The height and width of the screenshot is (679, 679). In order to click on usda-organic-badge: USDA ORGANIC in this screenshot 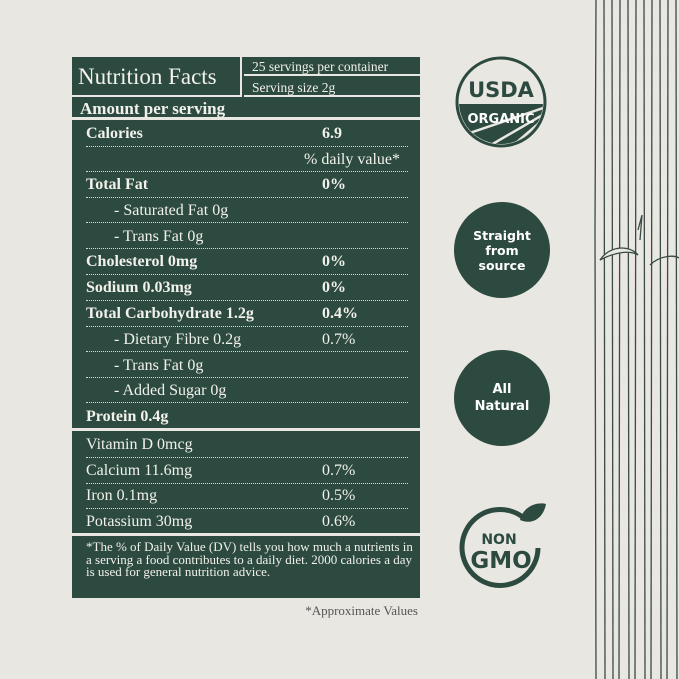, I will do `click(501, 102)`.